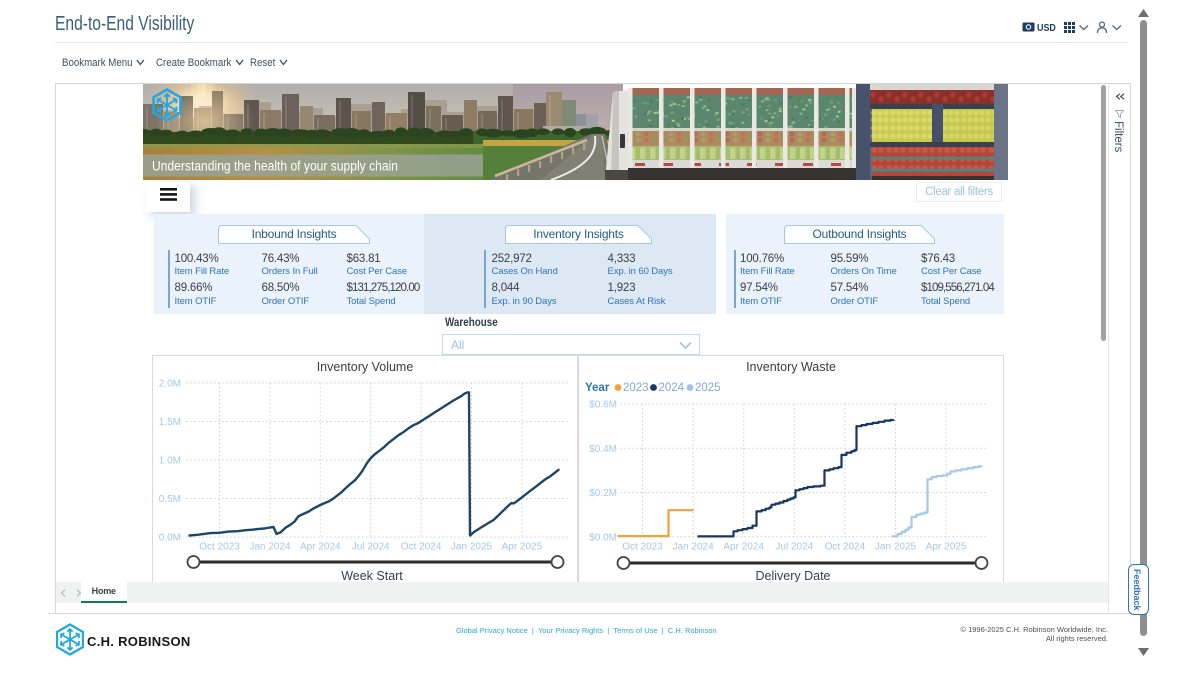 The height and width of the screenshot is (675, 1200). What do you see at coordinates (372, 575) in the screenshot?
I see `svg-text: Week Start` at bounding box center [372, 575].